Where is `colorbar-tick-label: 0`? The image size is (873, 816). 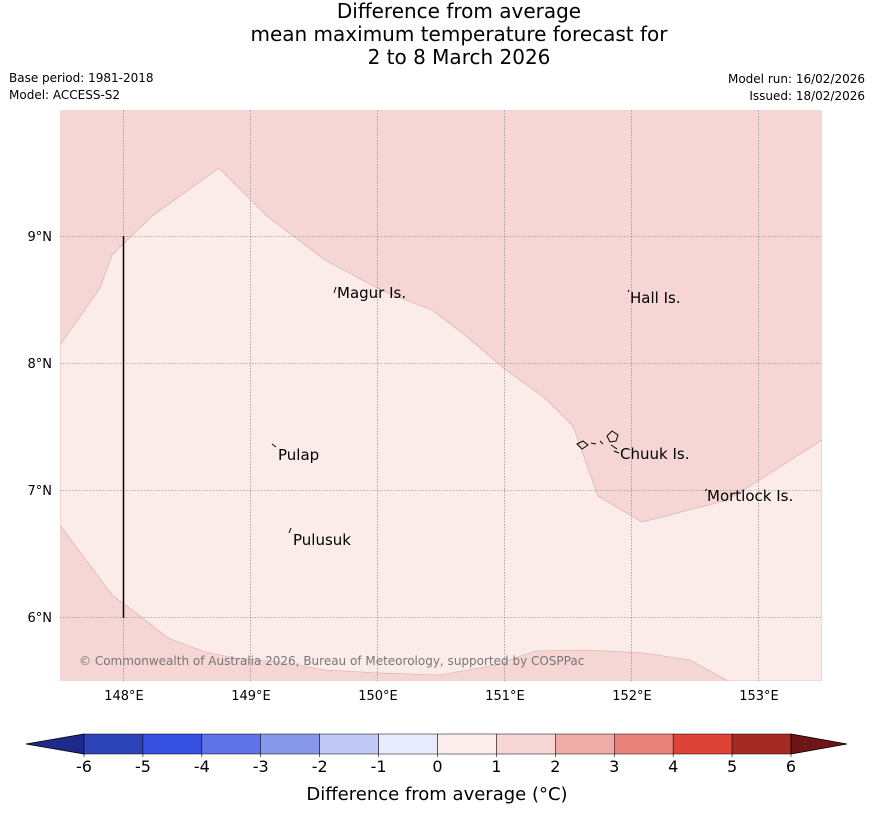
colorbar-tick-label: 0 is located at coordinates (437, 766).